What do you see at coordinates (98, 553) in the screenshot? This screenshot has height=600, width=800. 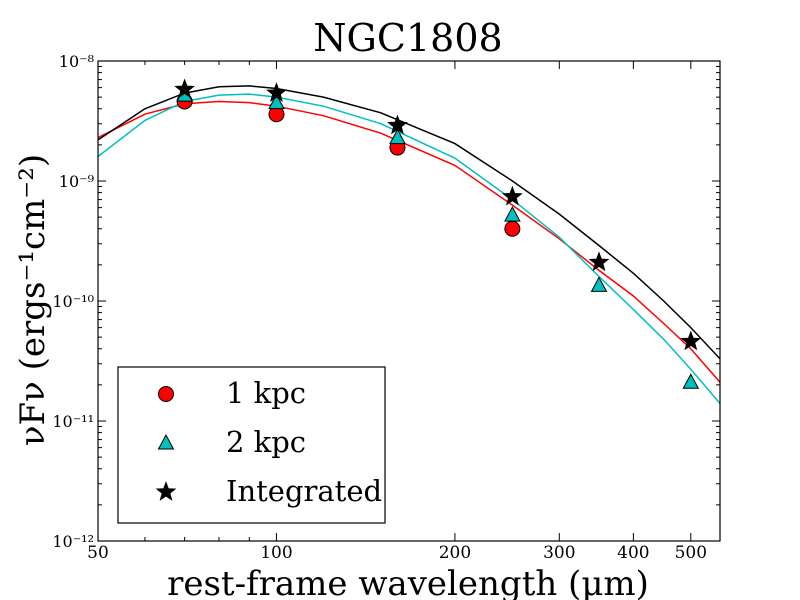 I see `x-tick-label-50: 50` at bounding box center [98, 553].